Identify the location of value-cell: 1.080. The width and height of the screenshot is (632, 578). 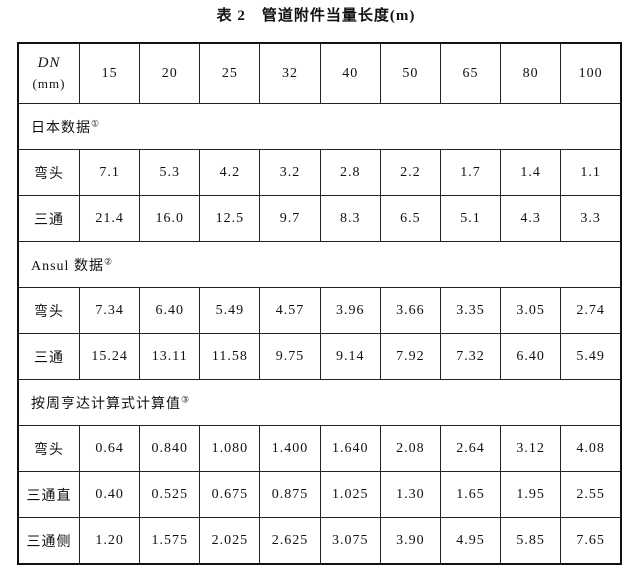
(230, 448).